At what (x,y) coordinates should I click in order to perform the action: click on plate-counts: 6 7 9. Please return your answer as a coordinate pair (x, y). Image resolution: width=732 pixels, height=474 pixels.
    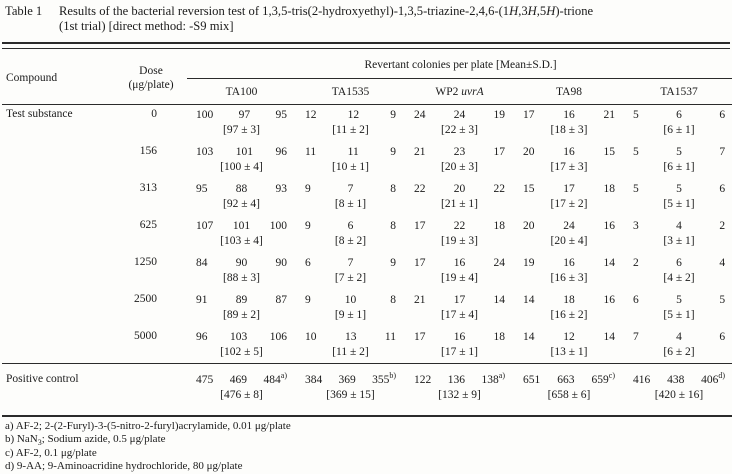
    Looking at the image, I should click on (350, 263).